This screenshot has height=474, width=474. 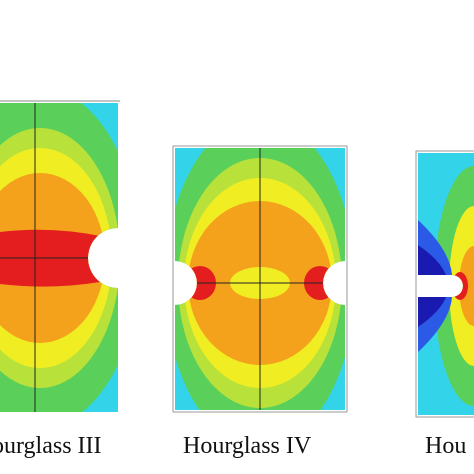 What do you see at coordinates (247, 446) in the screenshot?
I see `panel-label: Hourglass IV` at bounding box center [247, 446].